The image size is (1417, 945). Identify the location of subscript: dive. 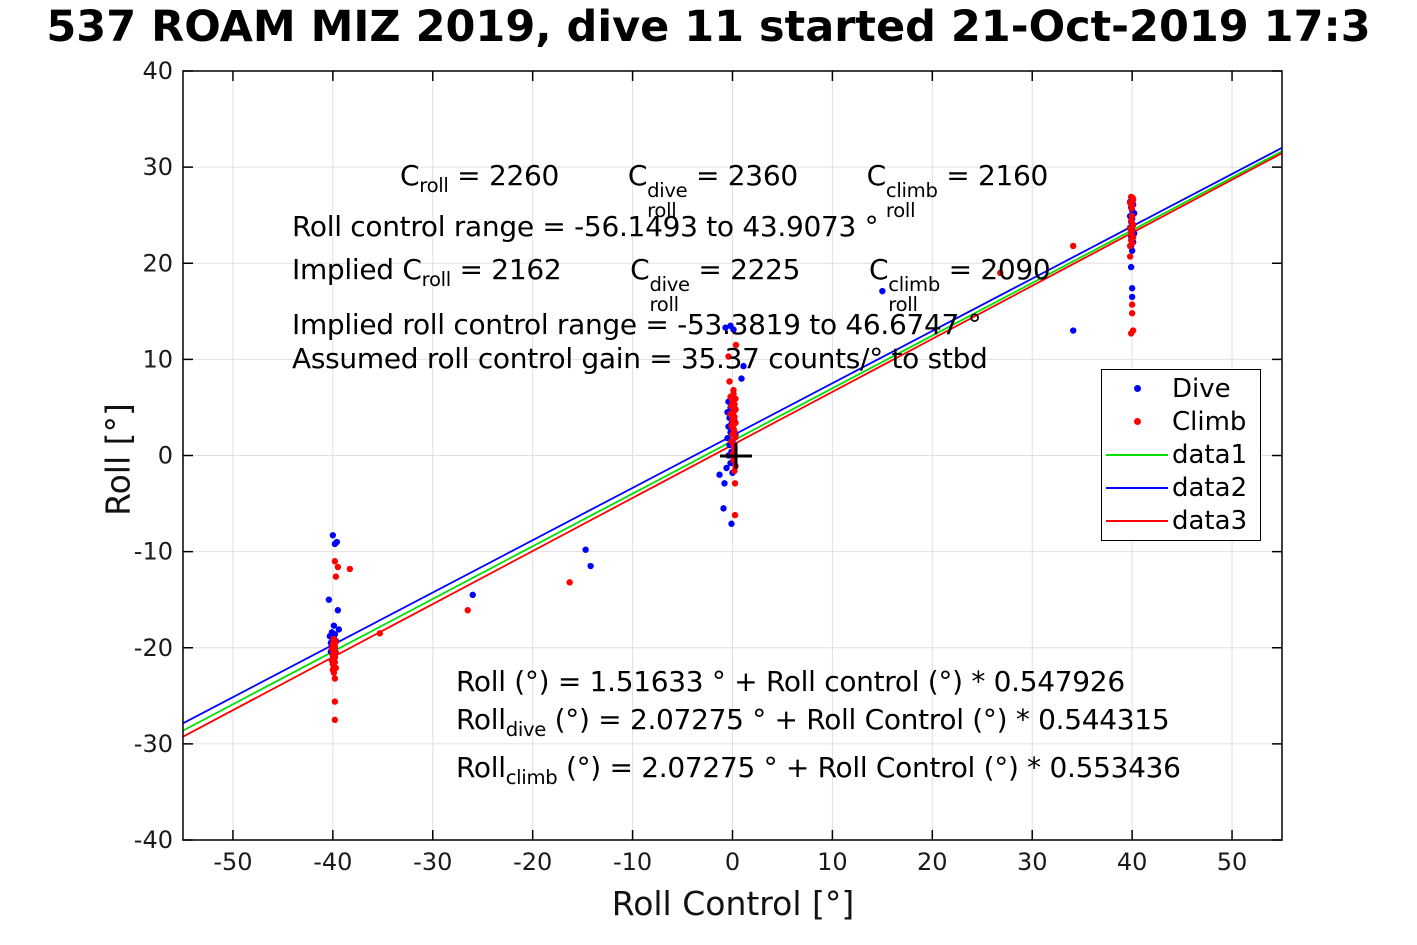
(526, 729).